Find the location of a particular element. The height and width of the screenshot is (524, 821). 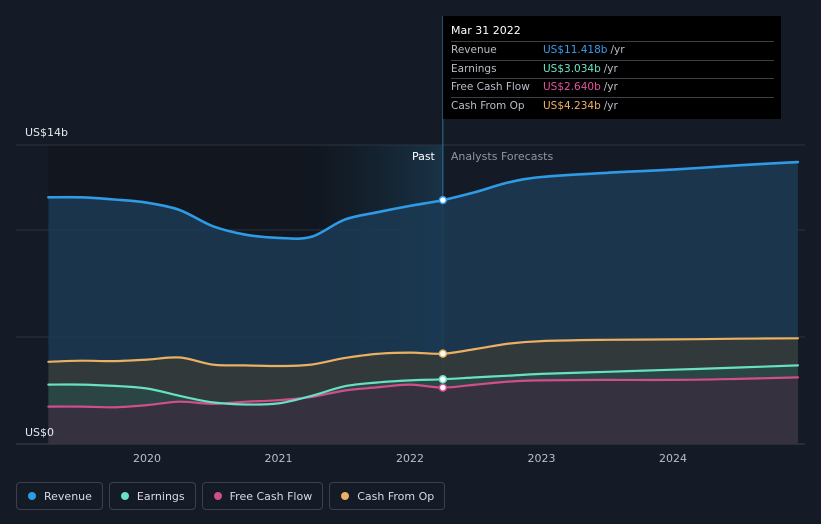

x-tick-label: 2023 is located at coordinates (542, 458).